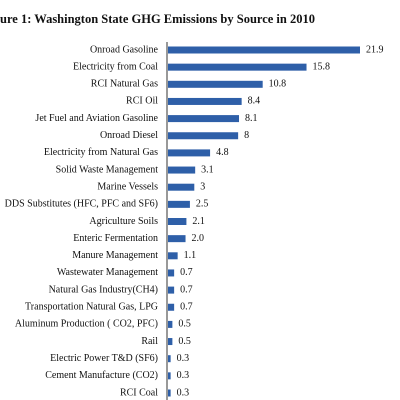 This screenshot has height=400, width=400. I want to click on category-label: RCI Coal, so click(139, 392).